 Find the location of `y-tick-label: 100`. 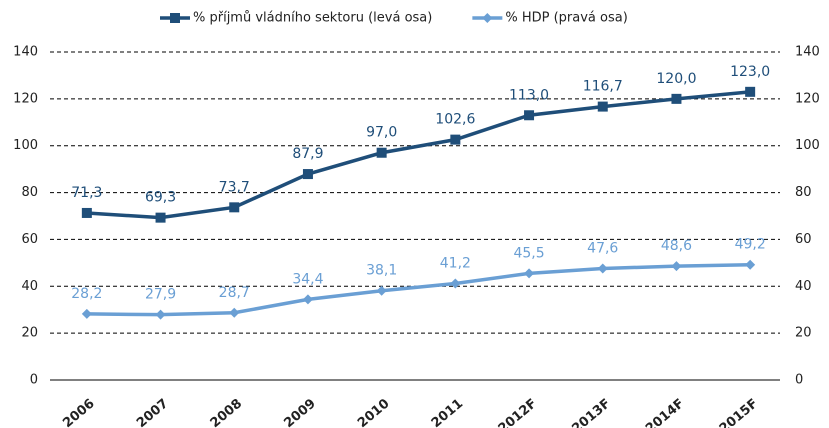

y-tick-label: 100 is located at coordinates (25, 145).